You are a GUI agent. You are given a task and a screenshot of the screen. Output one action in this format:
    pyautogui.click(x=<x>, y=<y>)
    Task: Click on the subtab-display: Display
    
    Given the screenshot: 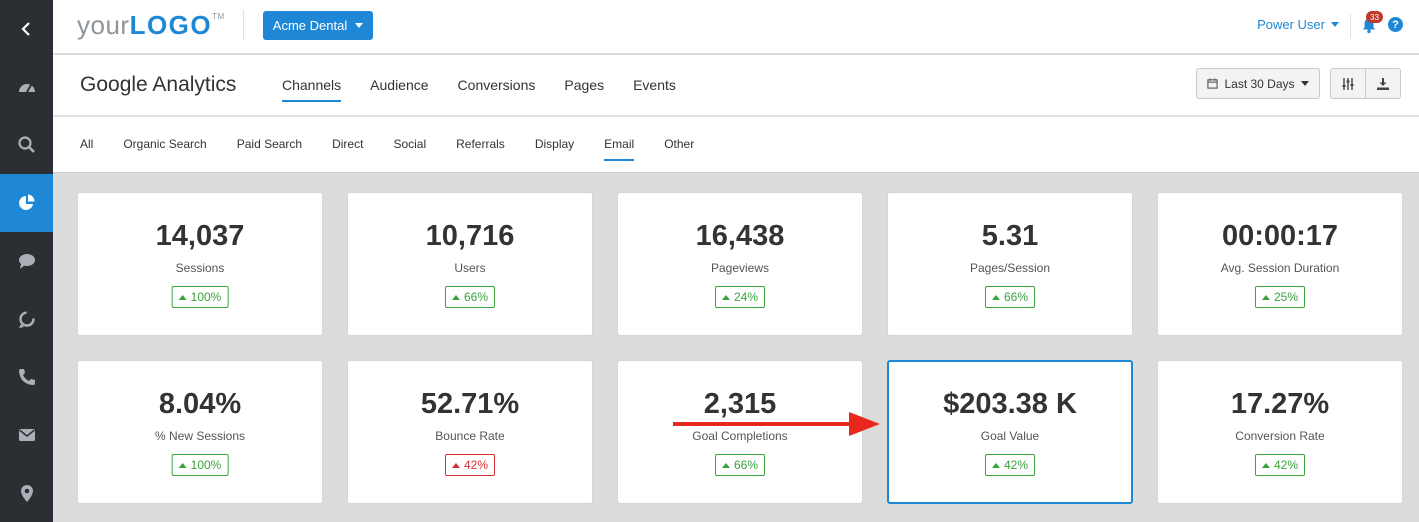 What is the action you would take?
    pyautogui.click(x=554, y=144)
    